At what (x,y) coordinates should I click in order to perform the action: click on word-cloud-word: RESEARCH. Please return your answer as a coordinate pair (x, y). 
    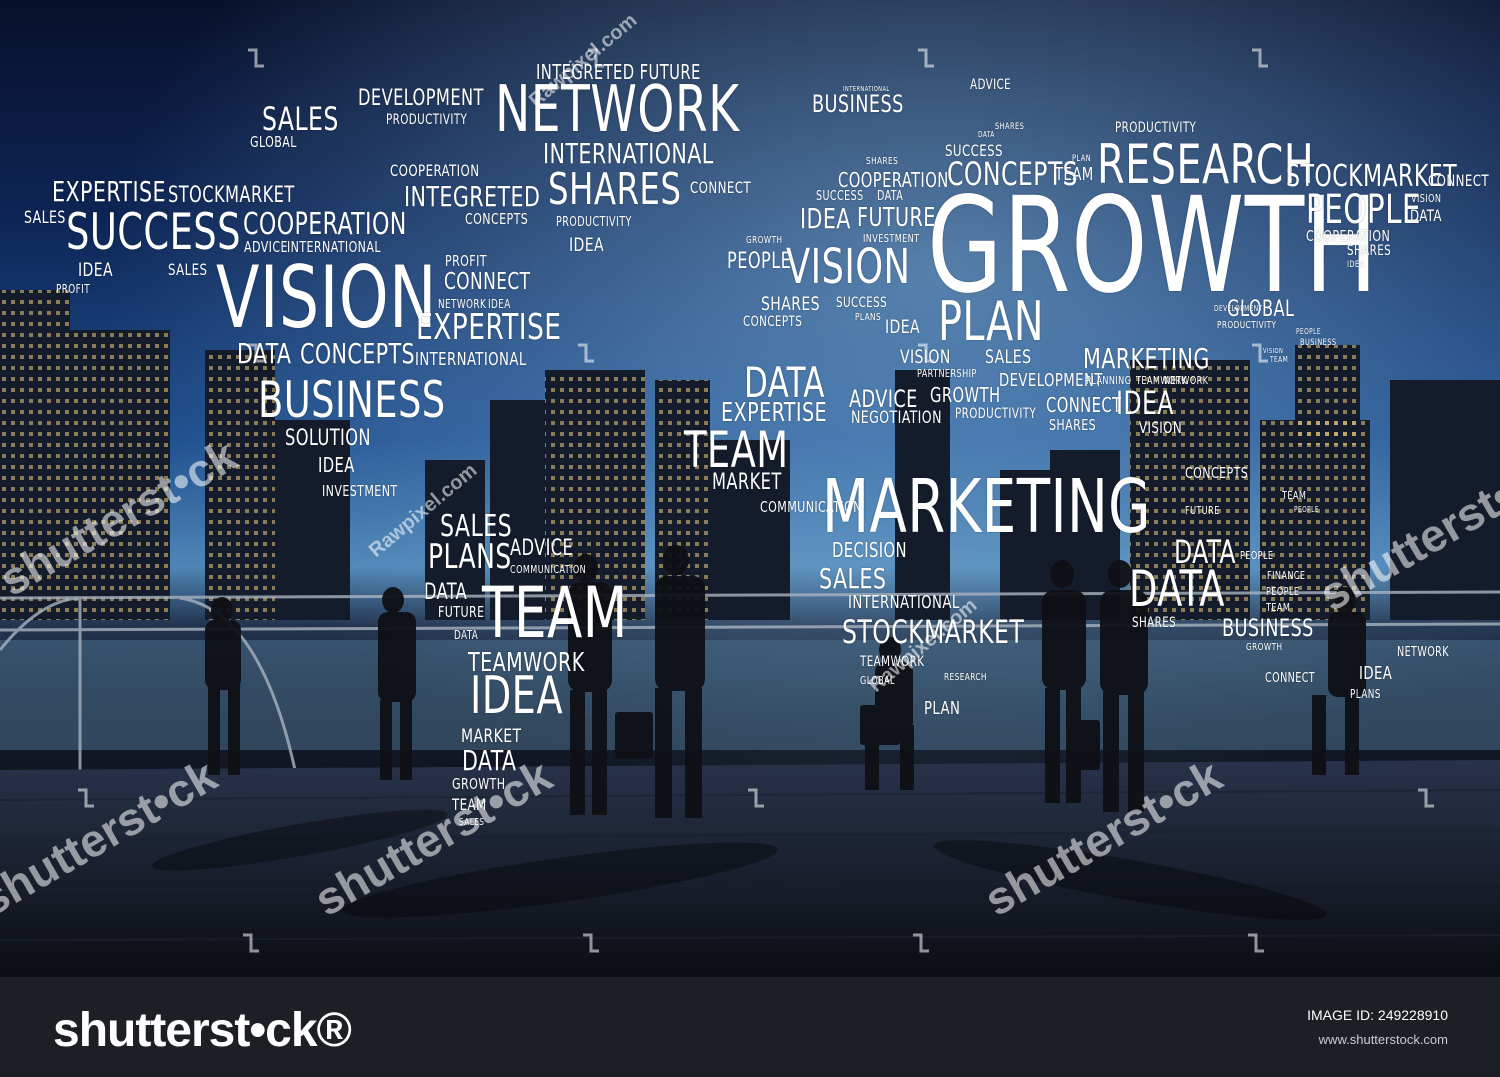
    Looking at the image, I should click on (1206, 164).